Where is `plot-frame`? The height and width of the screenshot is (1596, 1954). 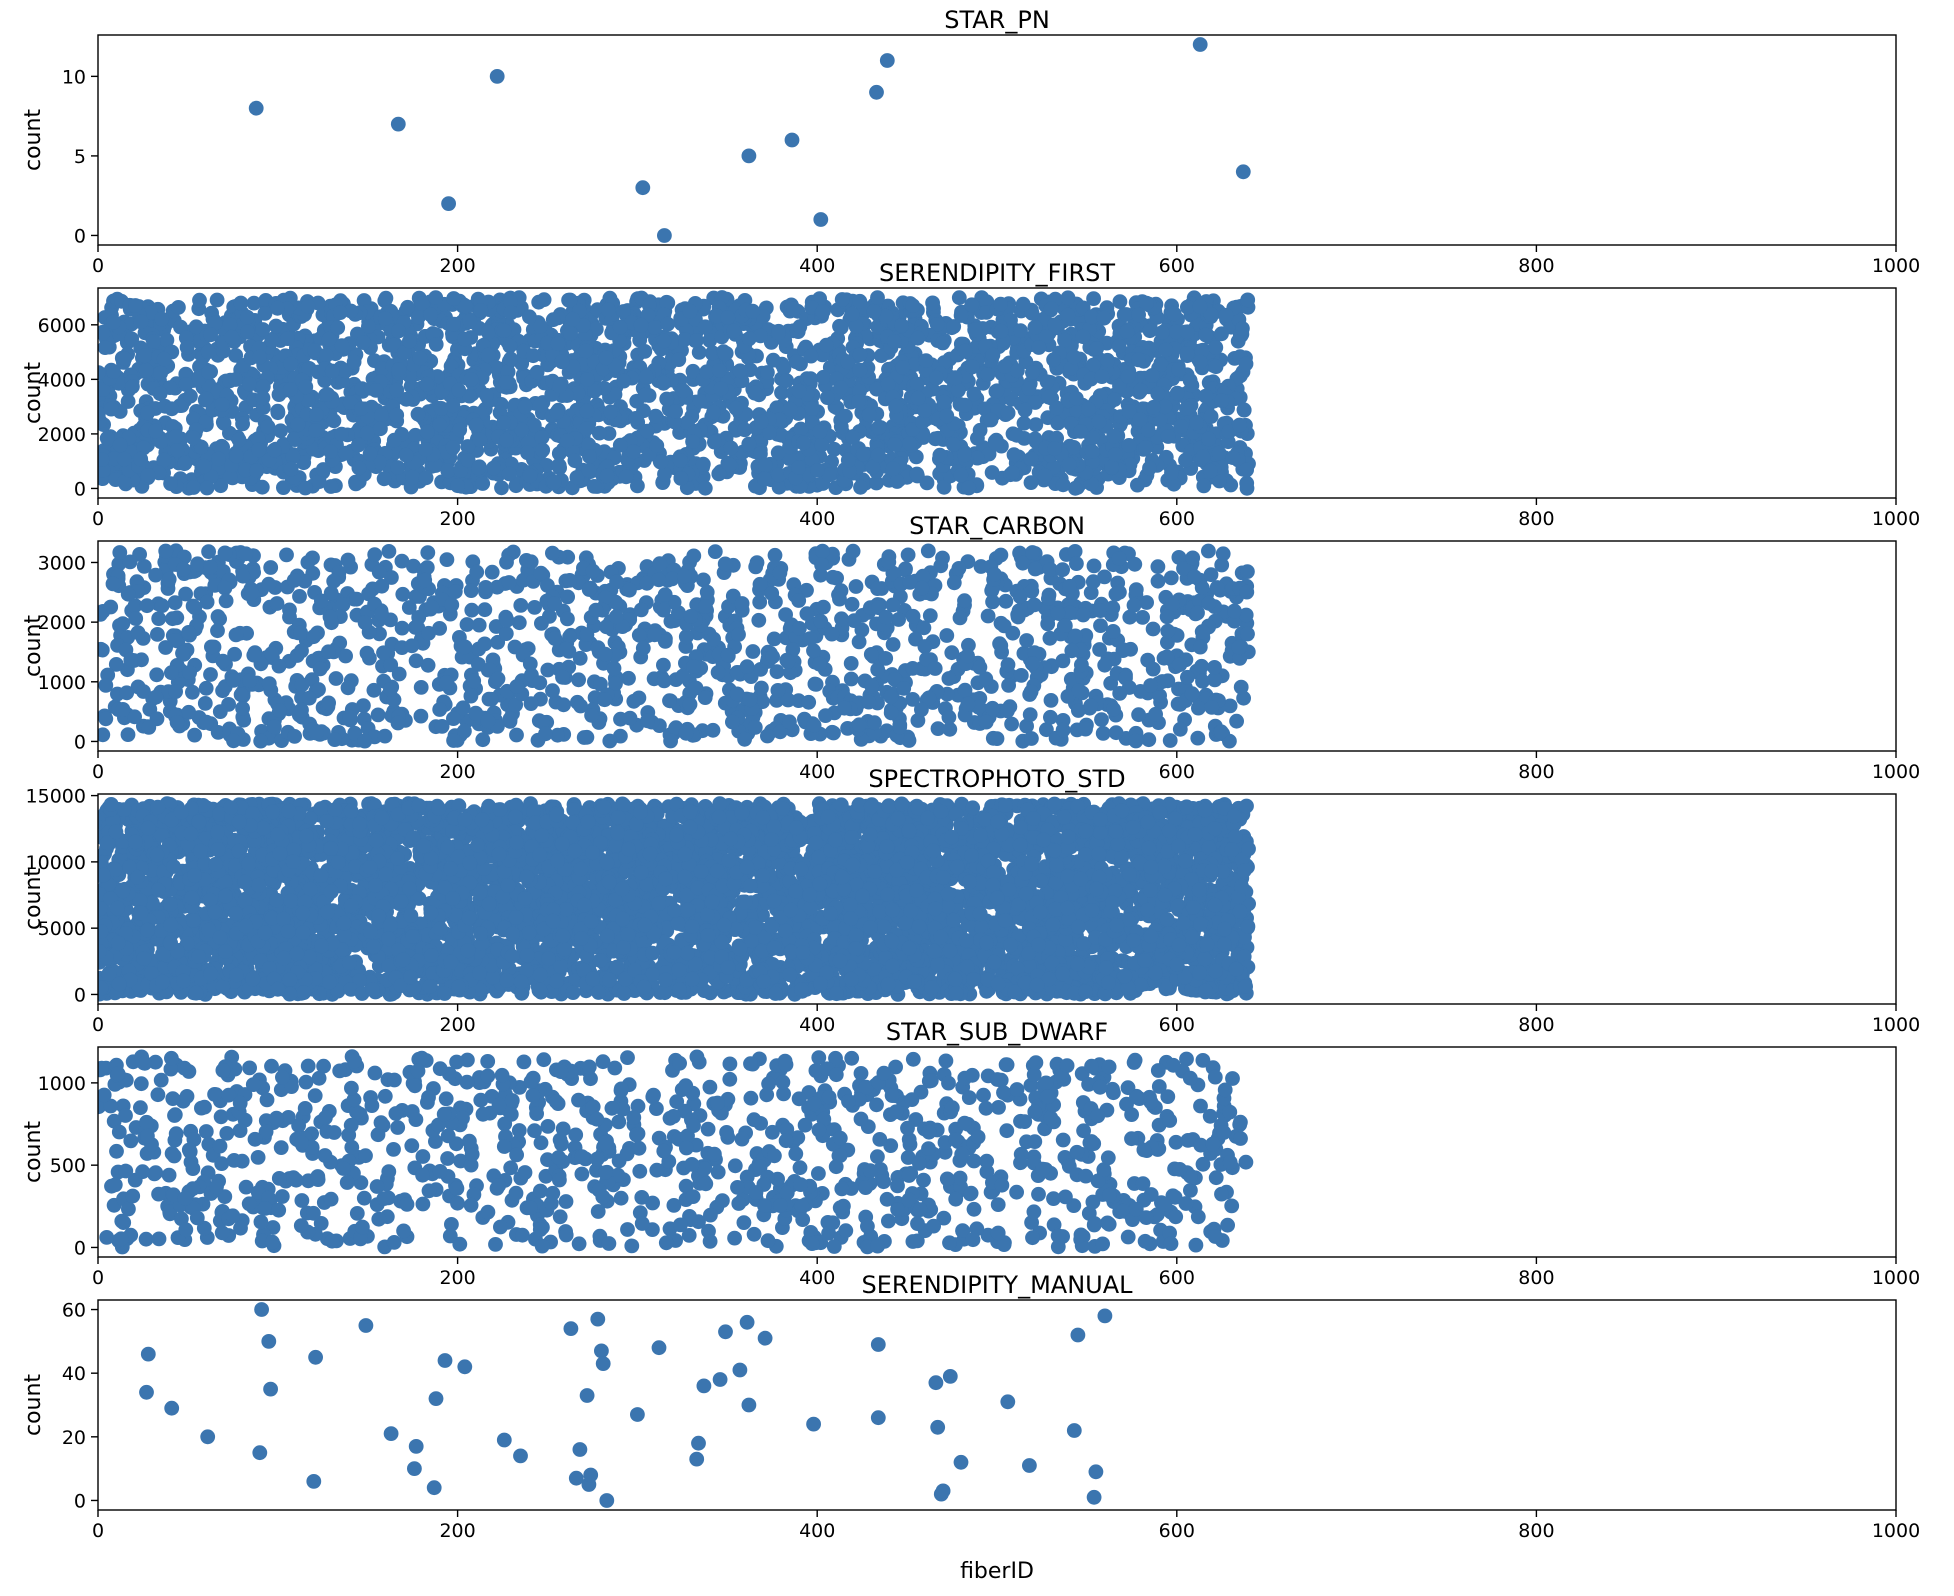 plot-frame is located at coordinates (997, 393).